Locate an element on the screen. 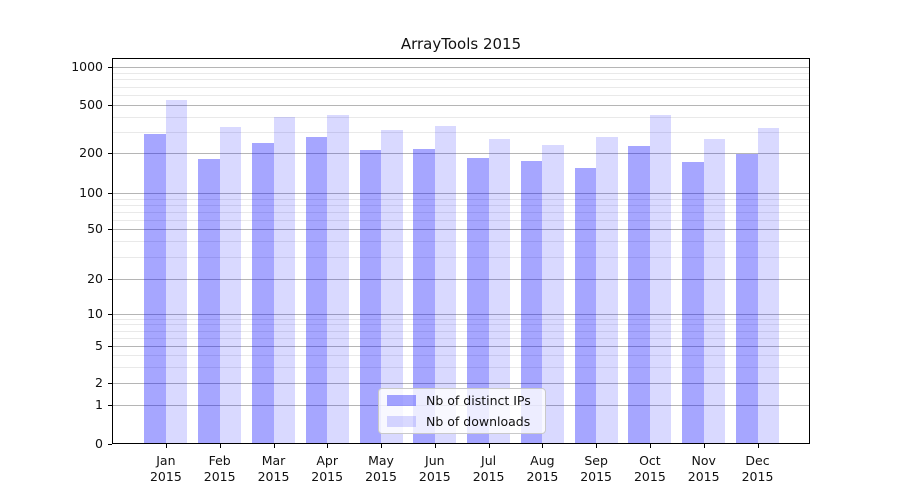 This screenshot has height=500, width=900. bar-oct-distinct-ips is located at coordinates (639, 294).